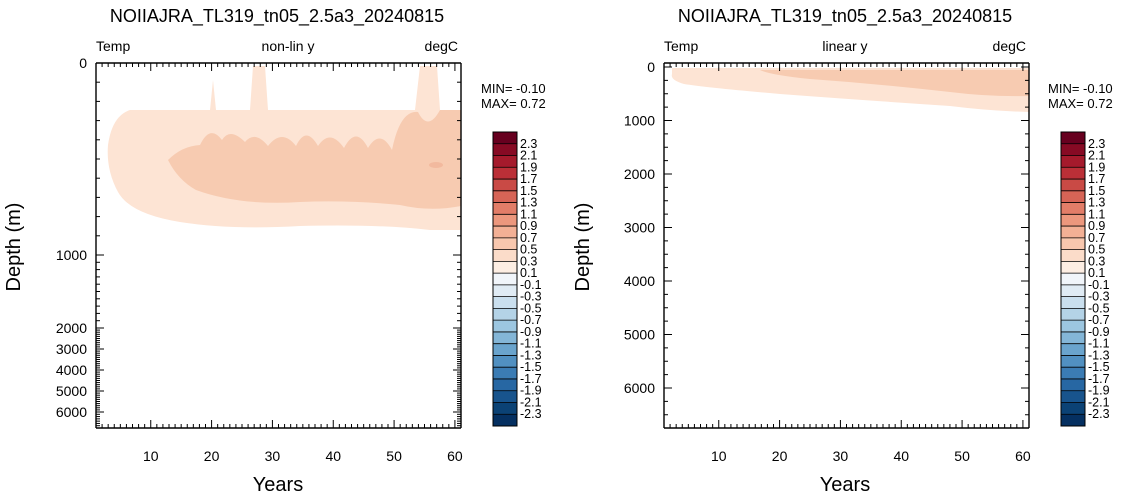  Describe the element at coordinates (513, 103) in the screenshot. I see `max-label: MAX= 0.72` at that location.